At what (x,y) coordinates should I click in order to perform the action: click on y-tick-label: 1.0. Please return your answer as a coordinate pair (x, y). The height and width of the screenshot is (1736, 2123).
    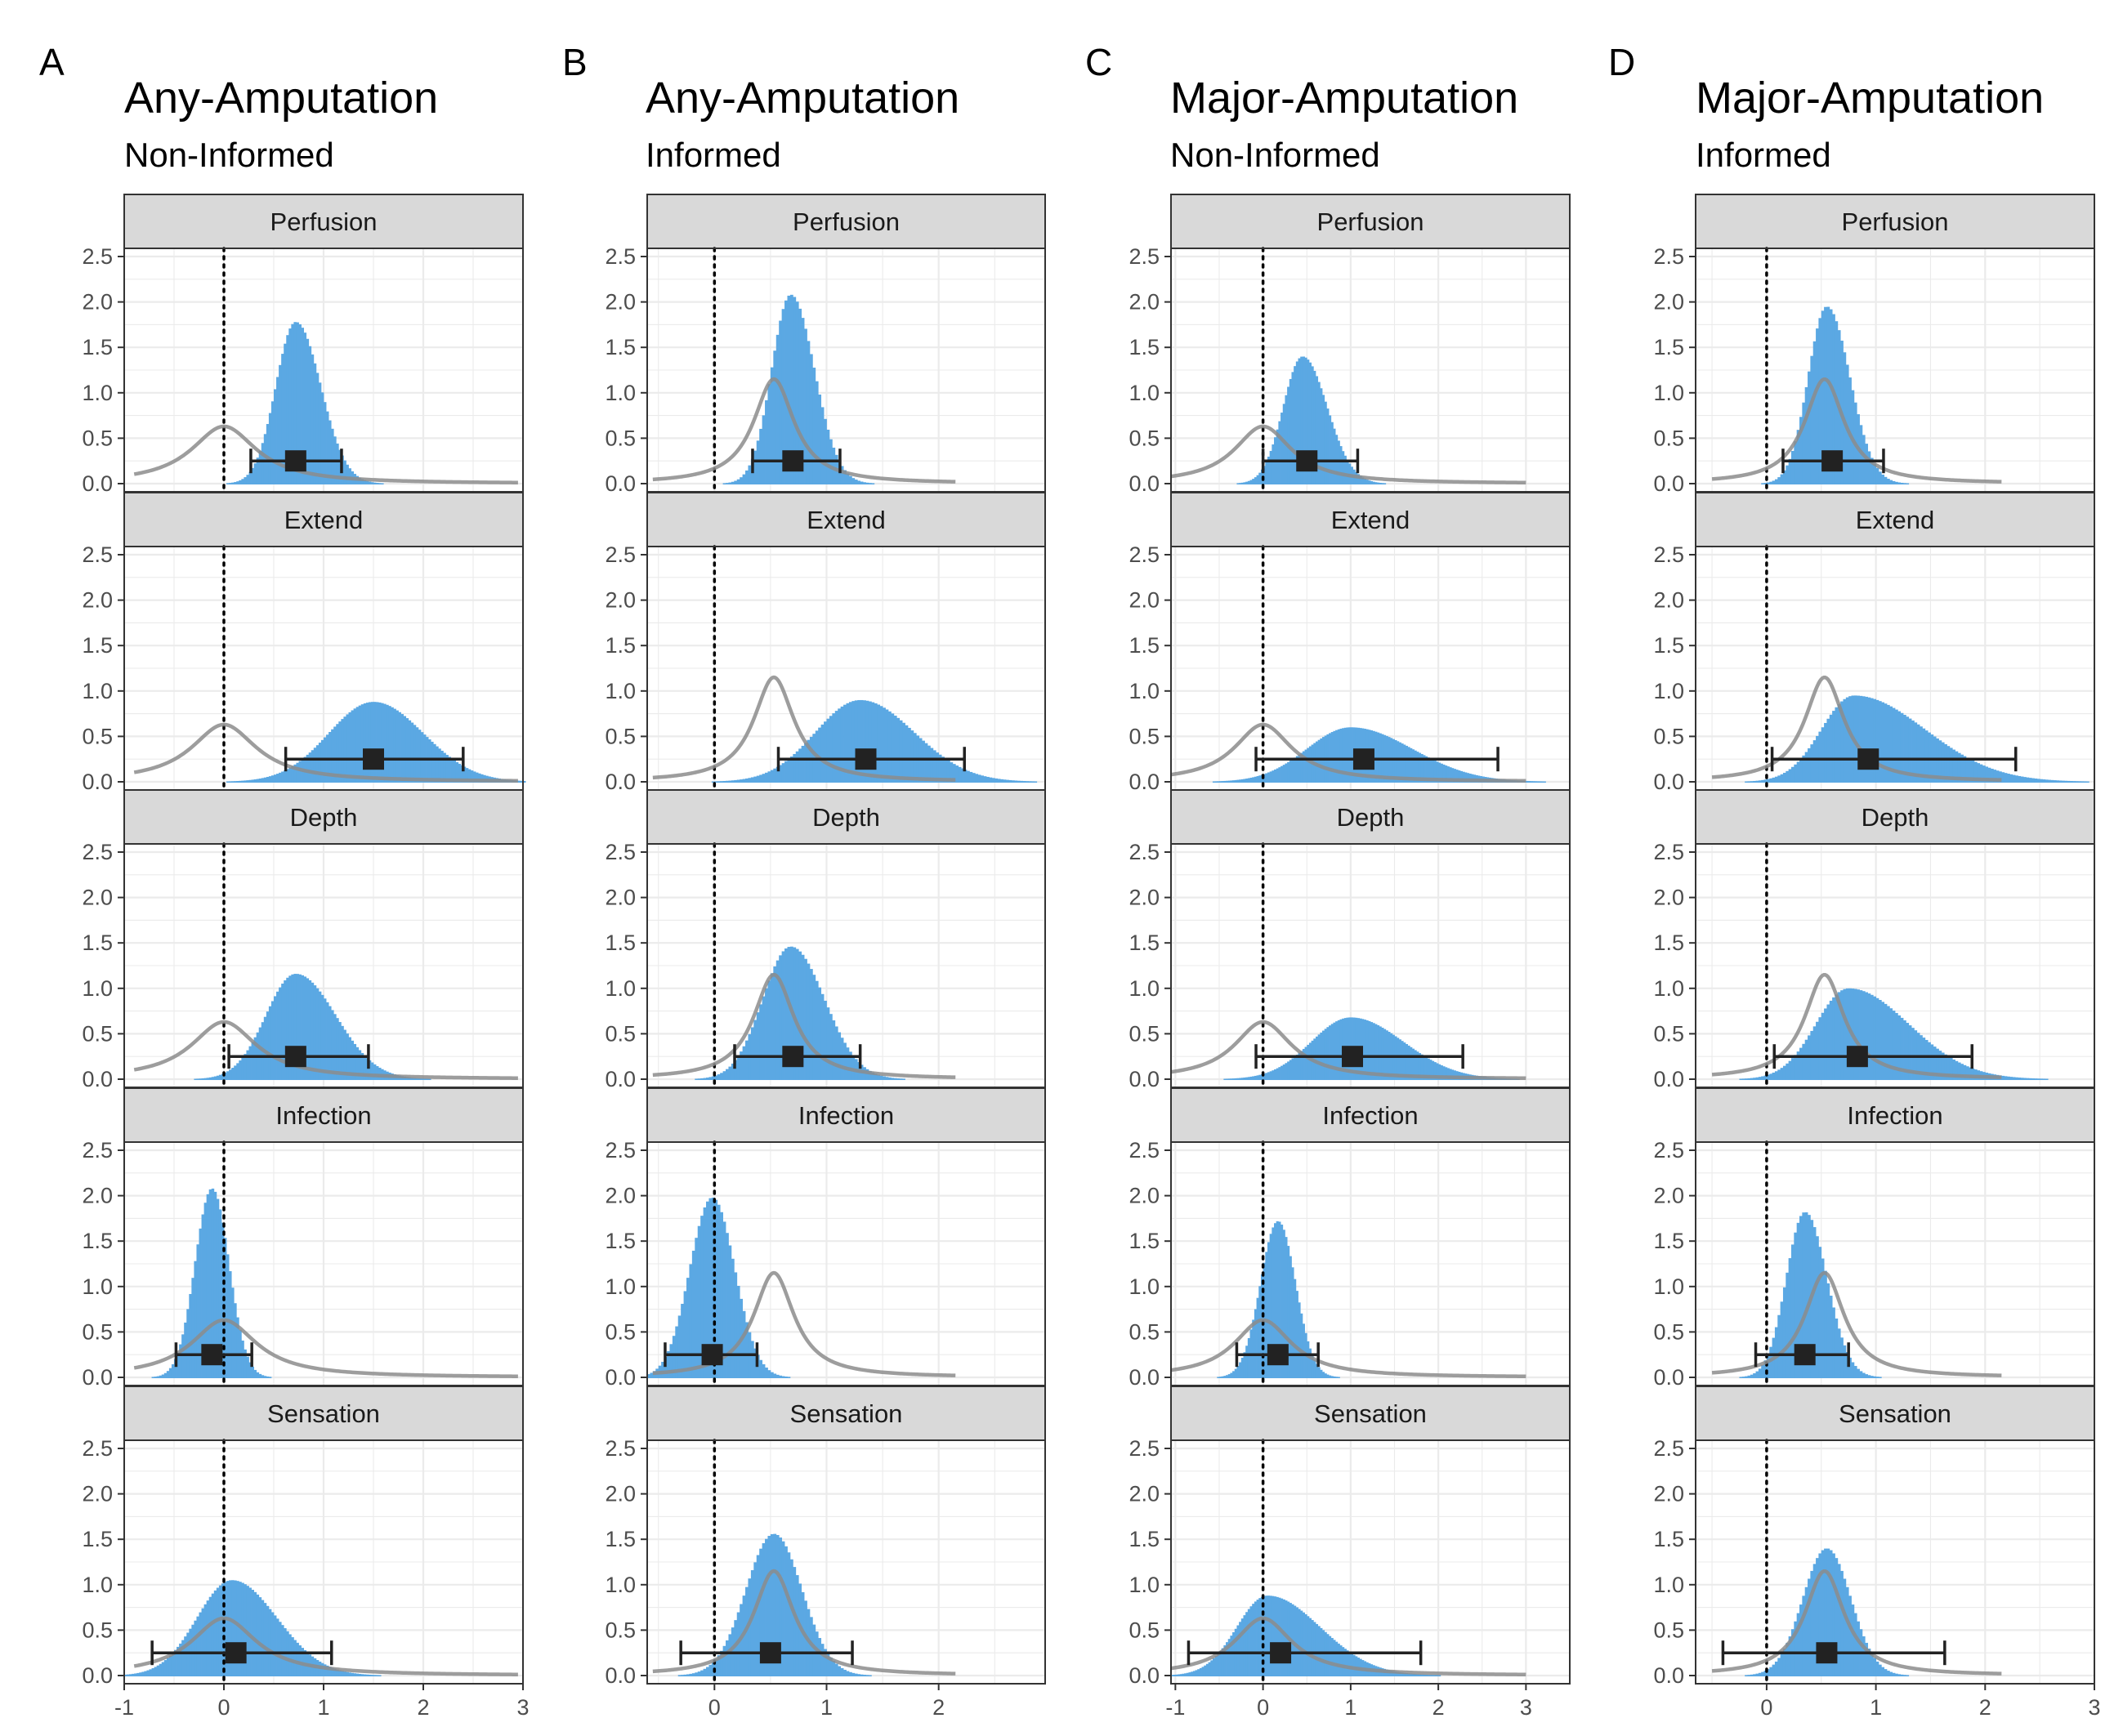
    Looking at the image, I should click on (98, 1287).